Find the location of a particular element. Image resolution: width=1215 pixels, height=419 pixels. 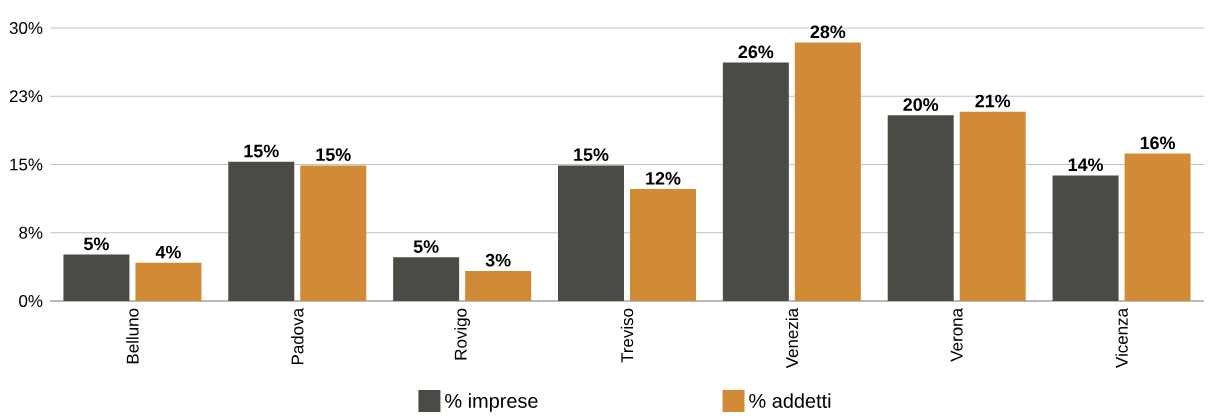

y-tick-label: 30% is located at coordinates (26, 28).